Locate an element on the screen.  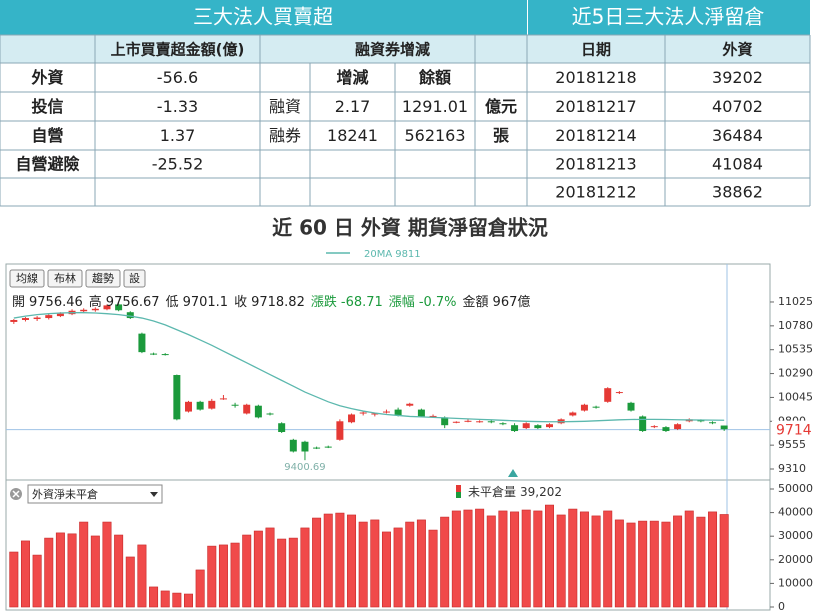
table-cell: 20181213 is located at coordinates (595, 164).